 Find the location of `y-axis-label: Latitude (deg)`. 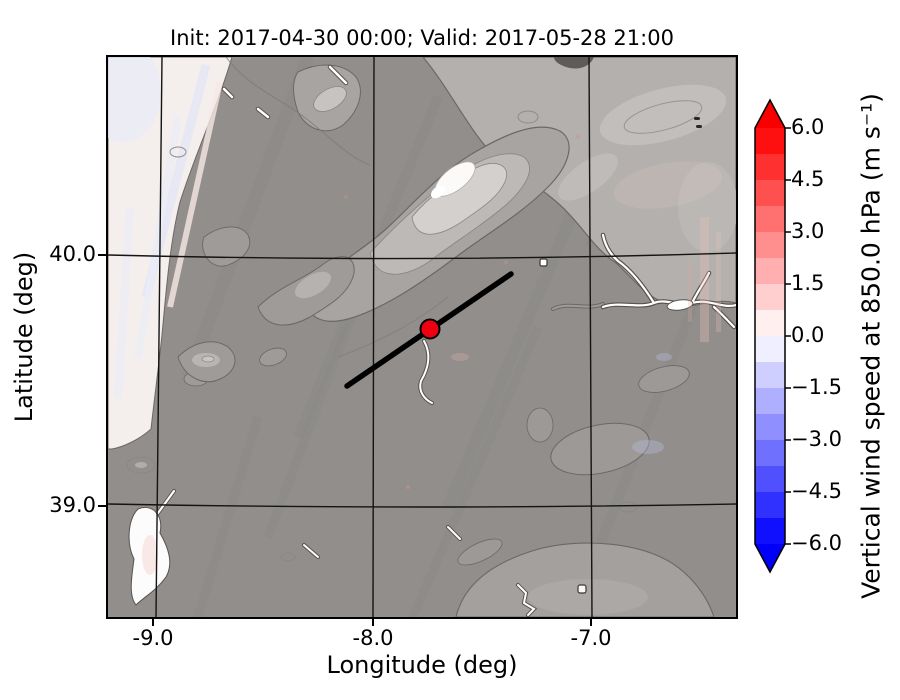

y-axis-label: Latitude (deg) is located at coordinates (24, 337).